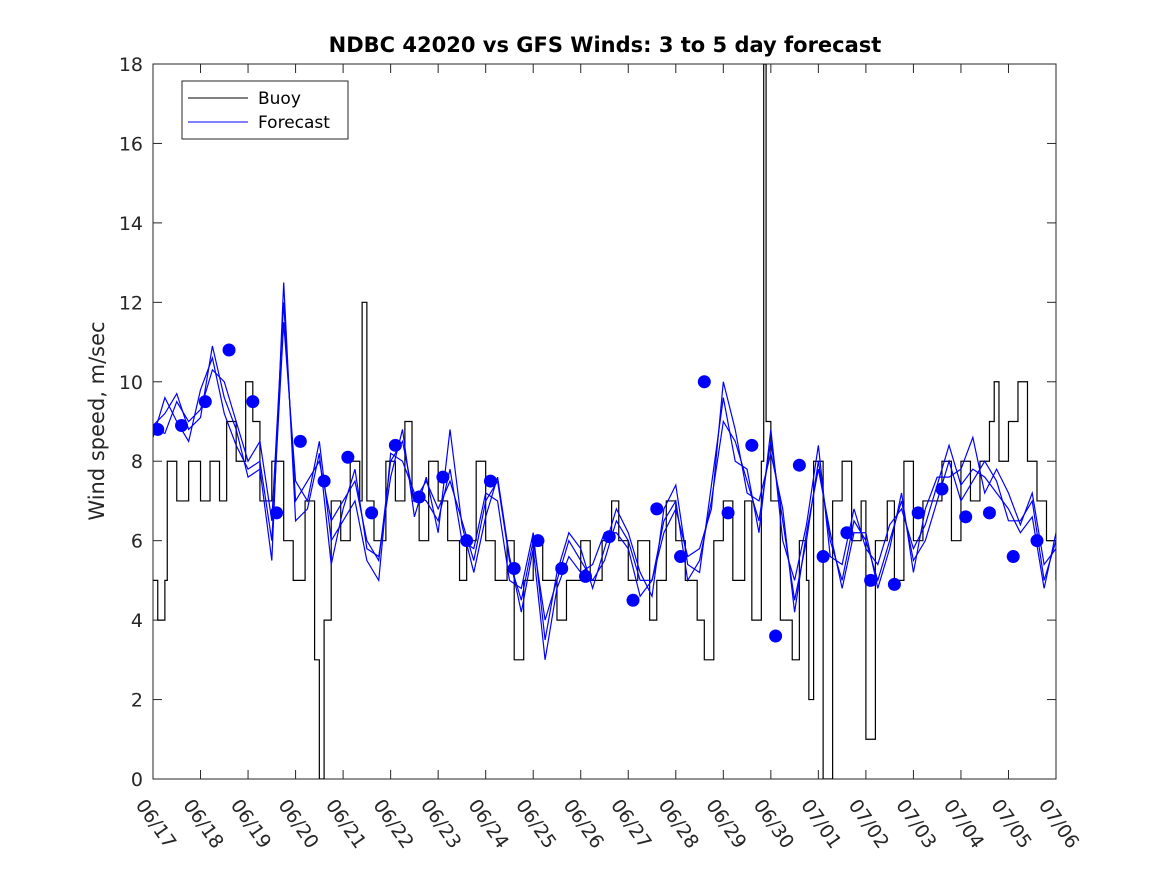  I want to click on x-tick-label: 07/01, so click(820, 823).